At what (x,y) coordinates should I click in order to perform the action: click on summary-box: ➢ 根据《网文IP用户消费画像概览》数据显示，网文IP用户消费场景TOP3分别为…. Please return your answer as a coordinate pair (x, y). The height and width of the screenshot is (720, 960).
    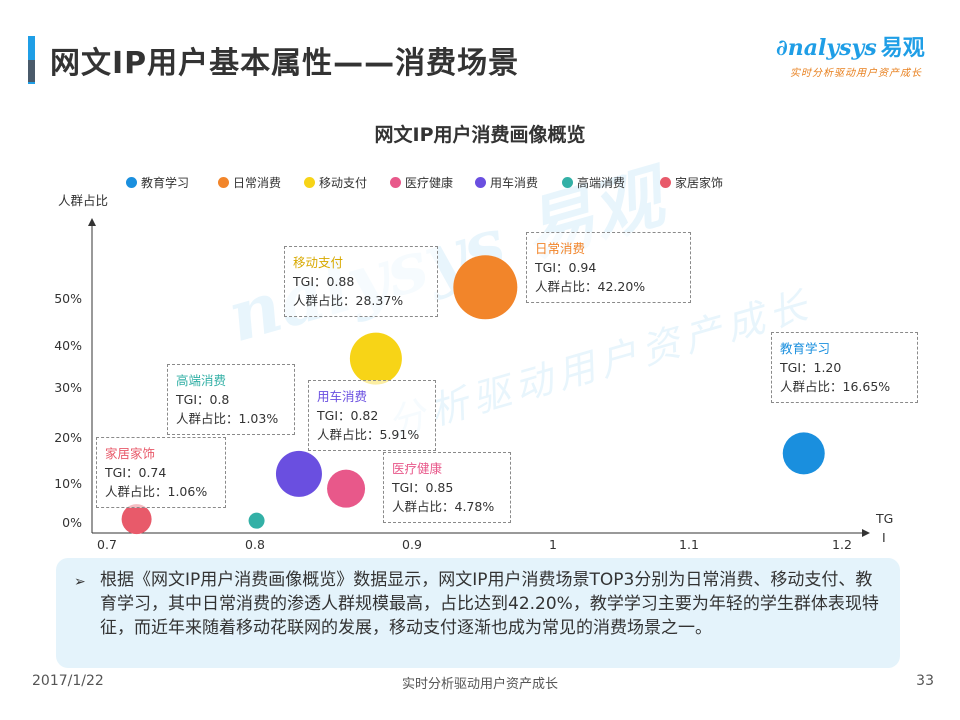
    Looking at the image, I should click on (478, 613).